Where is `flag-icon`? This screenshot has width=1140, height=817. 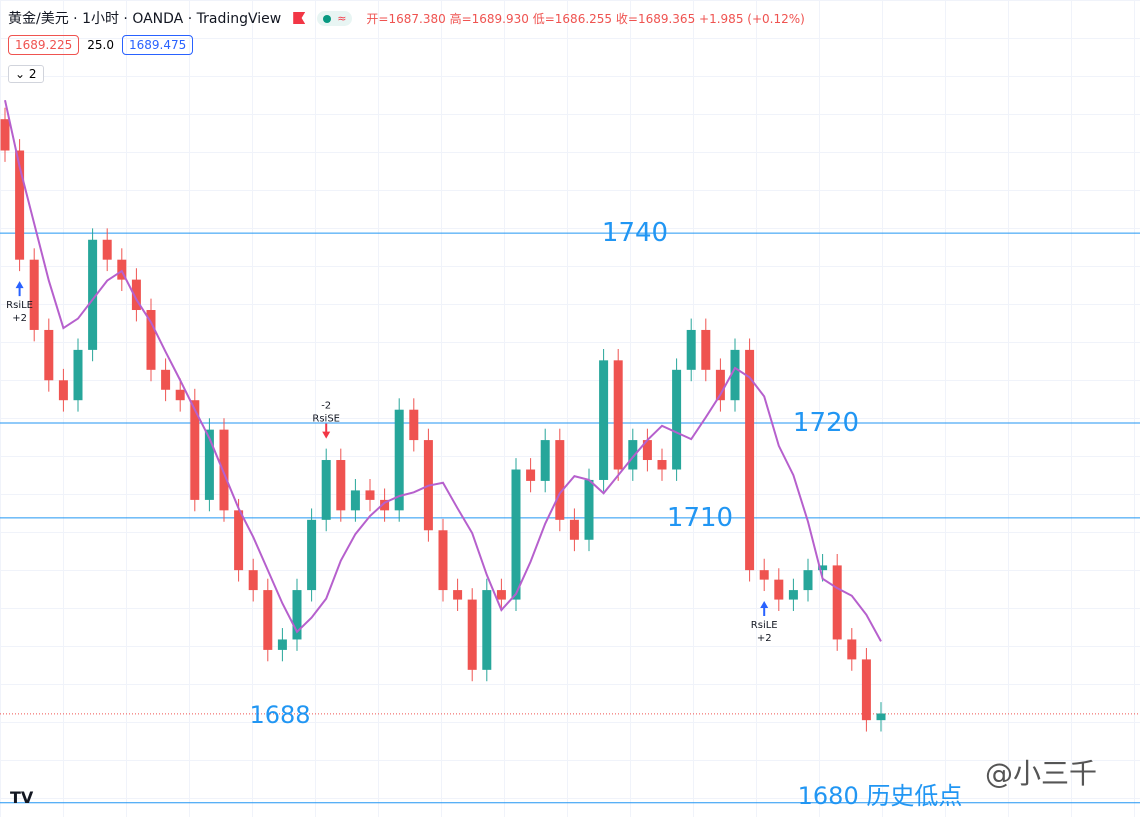 flag-icon is located at coordinates (299, 18).